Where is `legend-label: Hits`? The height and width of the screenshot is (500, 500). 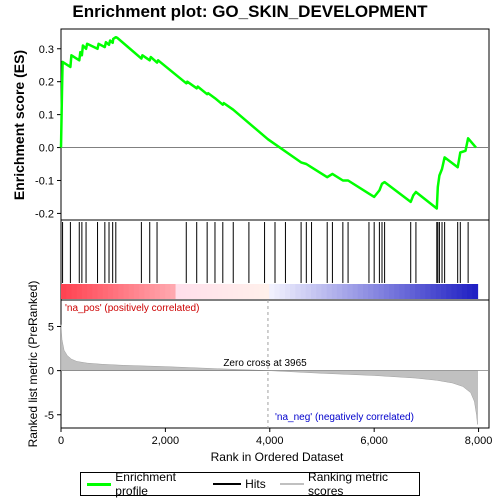 legend-label: Hits is located at coordinates (255, 484).